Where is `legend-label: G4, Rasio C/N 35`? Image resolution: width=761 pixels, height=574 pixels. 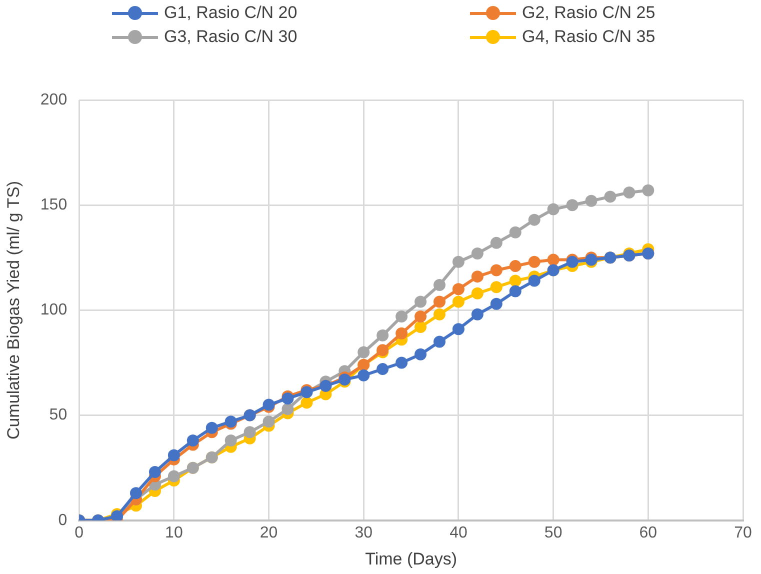 legend-label: G4, Rasio C/N 35 is located at coordinates (589, 37).